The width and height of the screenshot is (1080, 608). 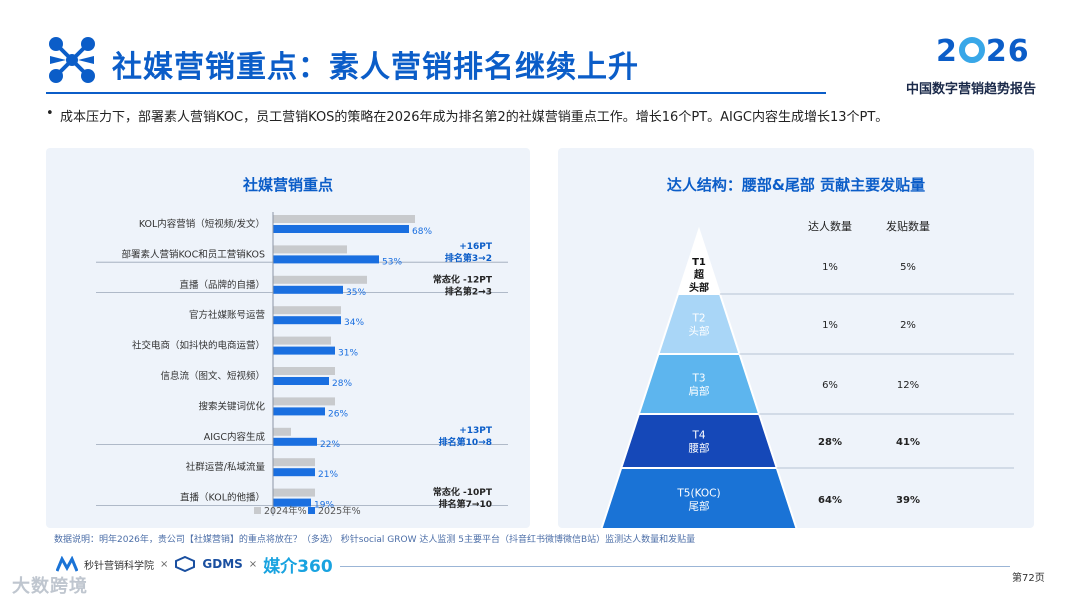 I want to click on logo-gdms: GDMS, so click(x=222, y=564).